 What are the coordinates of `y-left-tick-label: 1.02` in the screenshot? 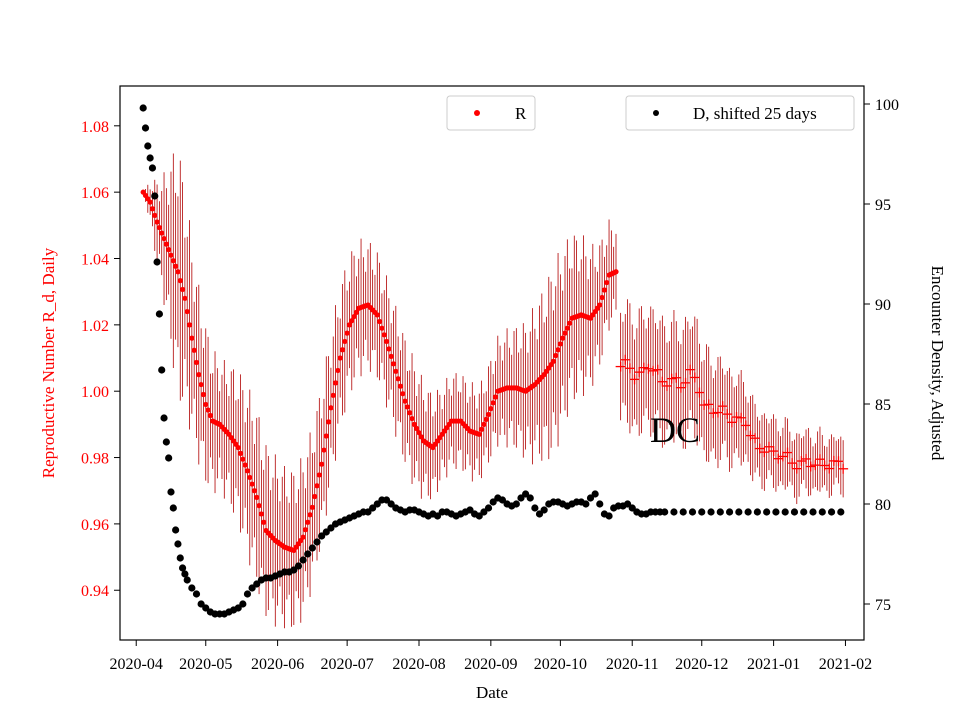 It's located at (95, 326).